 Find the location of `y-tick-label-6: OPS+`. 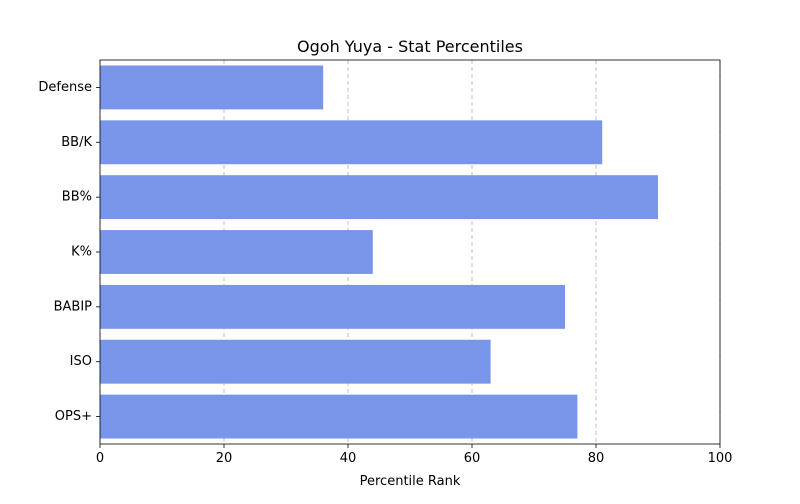

y-tick-label-6: OPS+ is located at coordinates (73, 416).